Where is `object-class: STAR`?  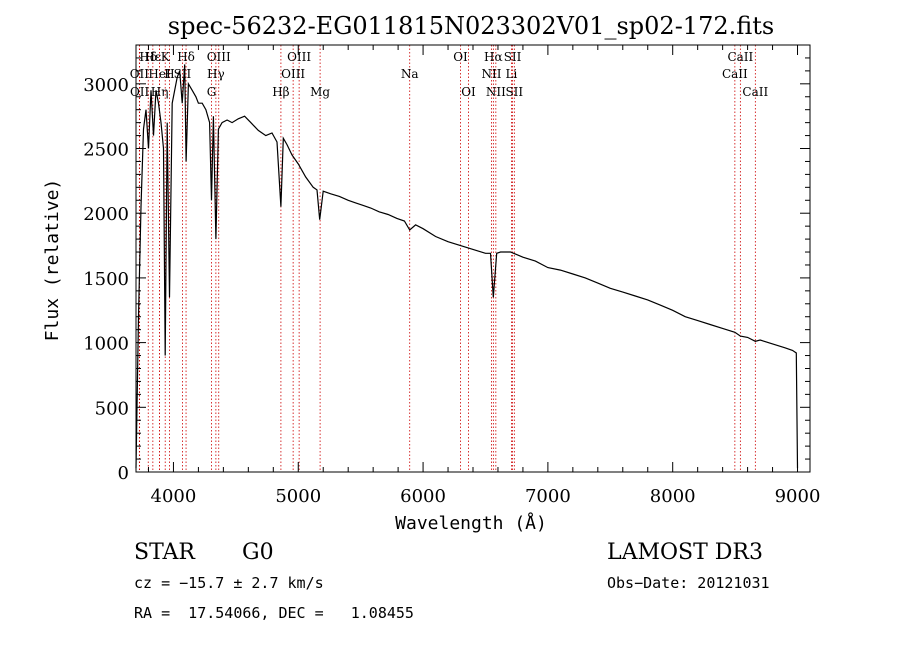
object-class: STAR is located at coordinates (164, 552).